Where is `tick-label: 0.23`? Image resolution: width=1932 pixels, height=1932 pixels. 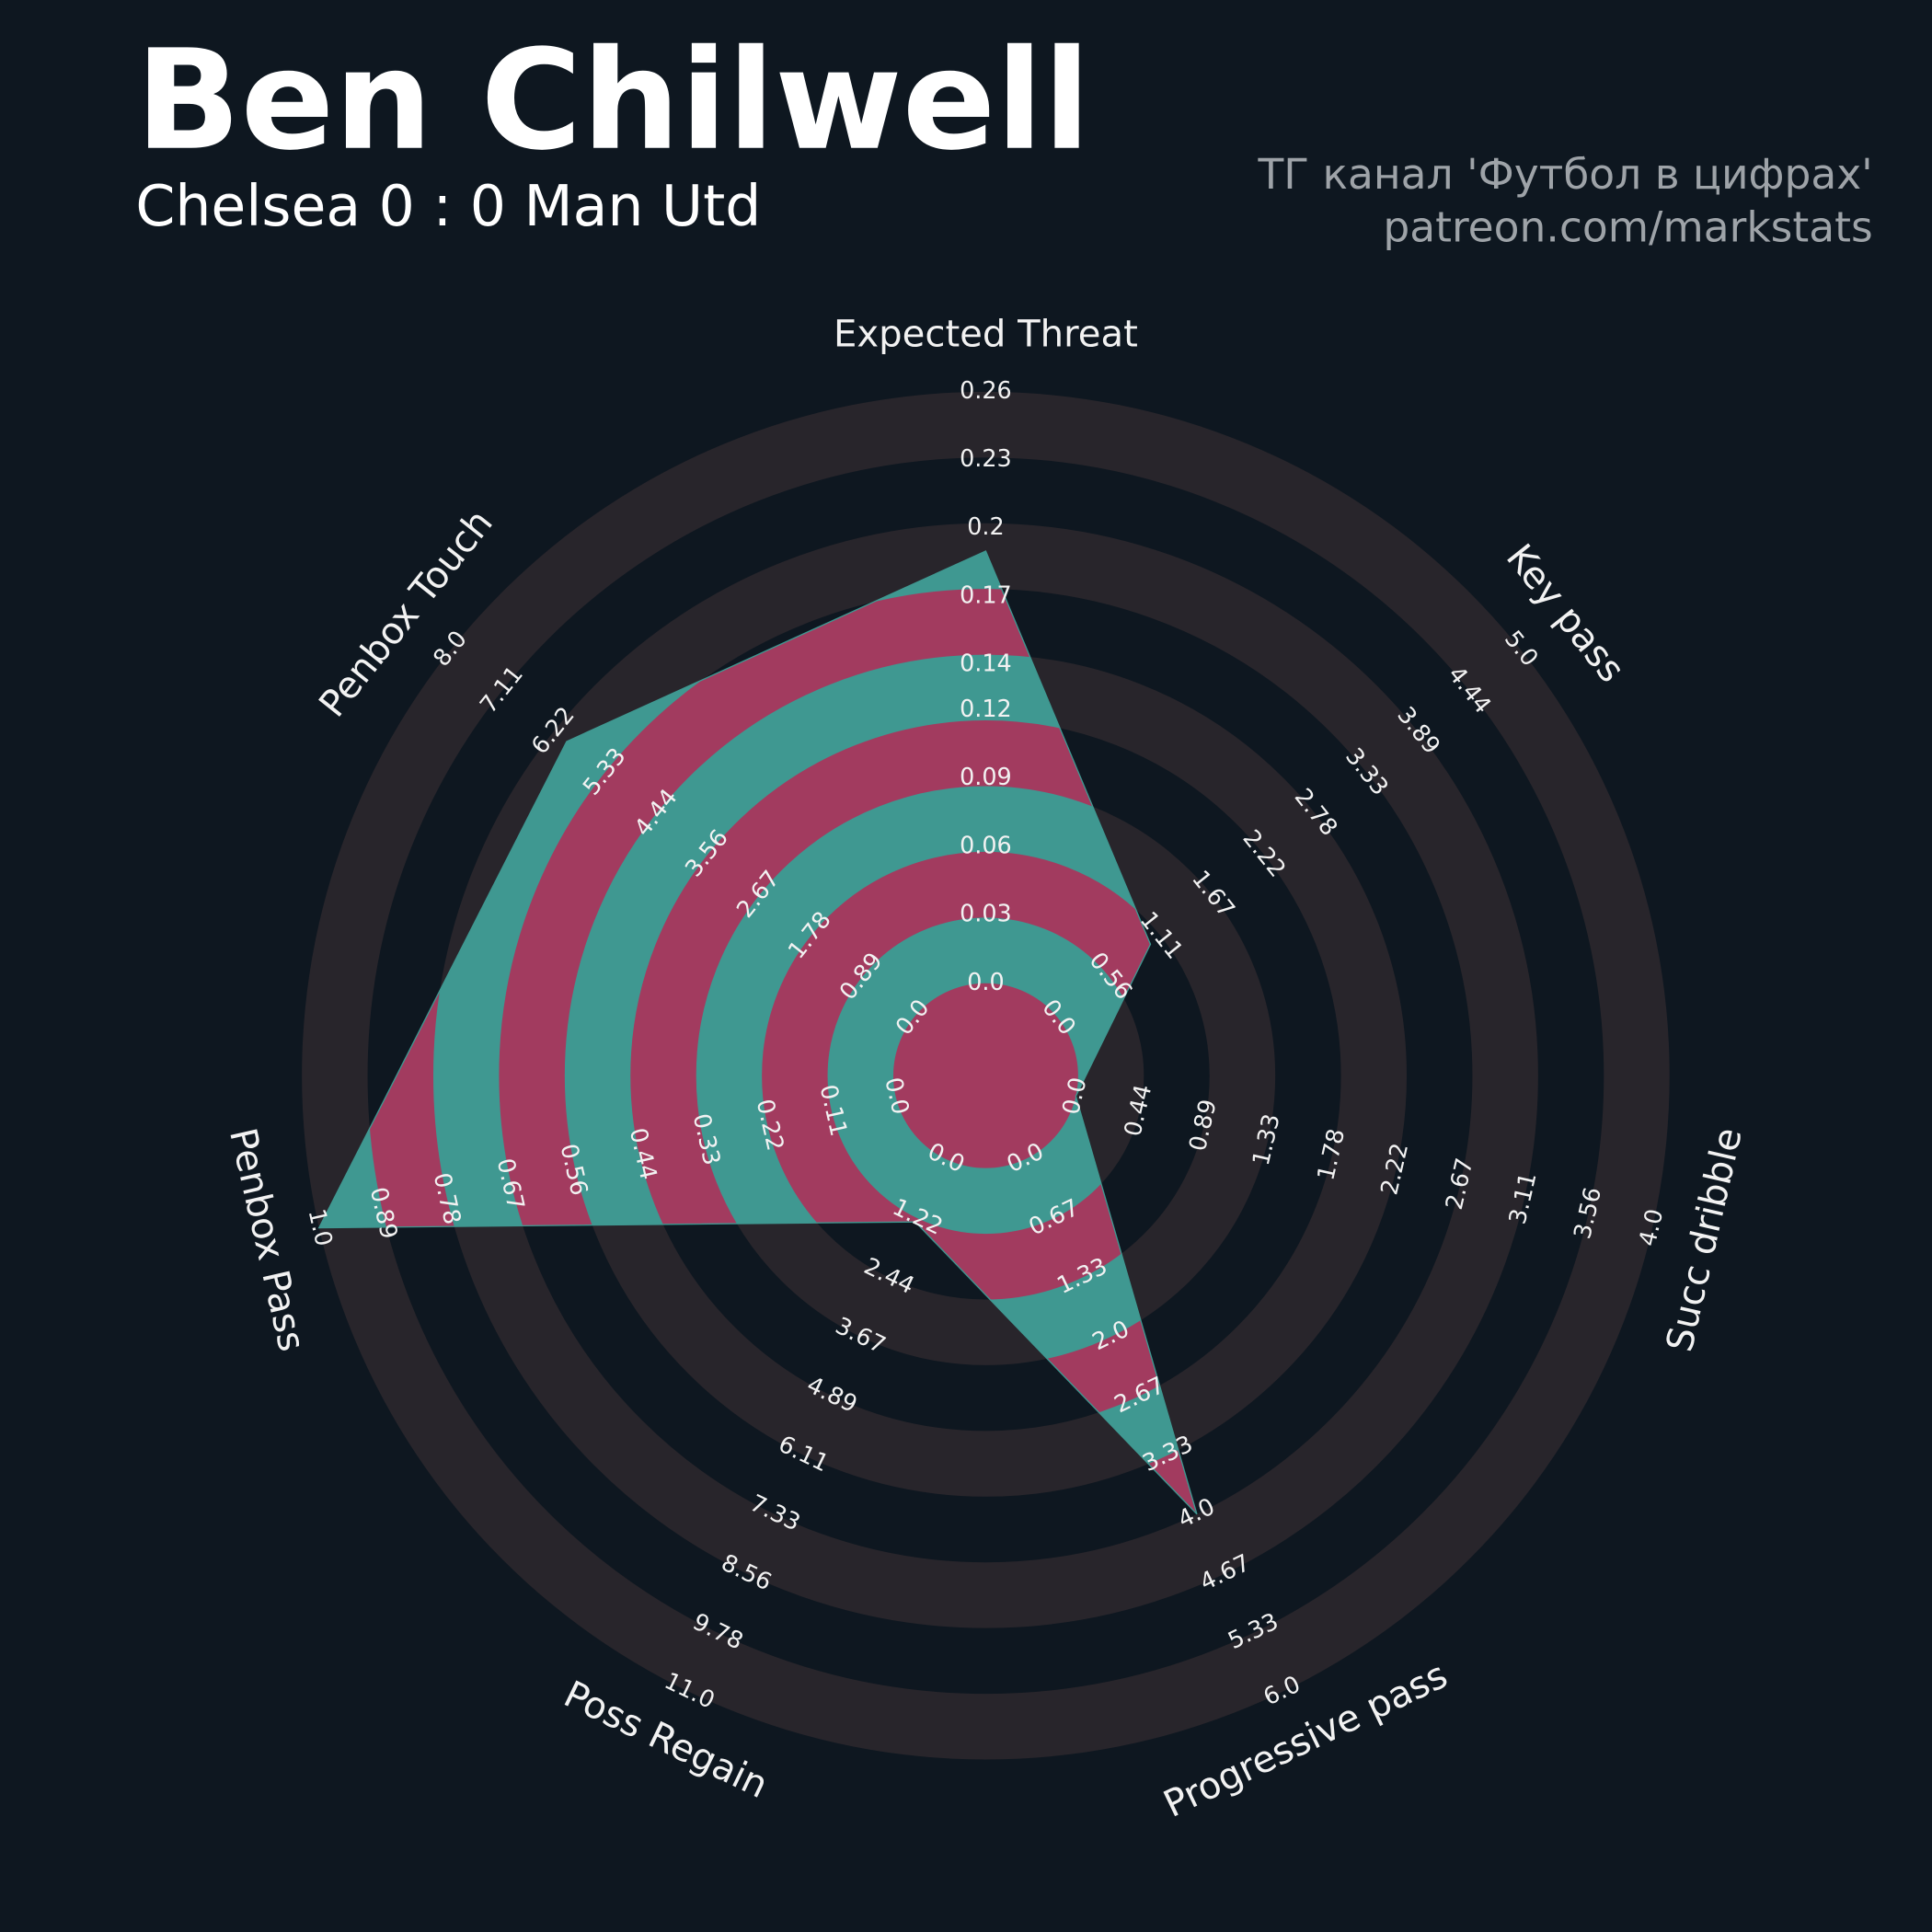 tick-label: 0.23 is located at coordinates (986, 458).